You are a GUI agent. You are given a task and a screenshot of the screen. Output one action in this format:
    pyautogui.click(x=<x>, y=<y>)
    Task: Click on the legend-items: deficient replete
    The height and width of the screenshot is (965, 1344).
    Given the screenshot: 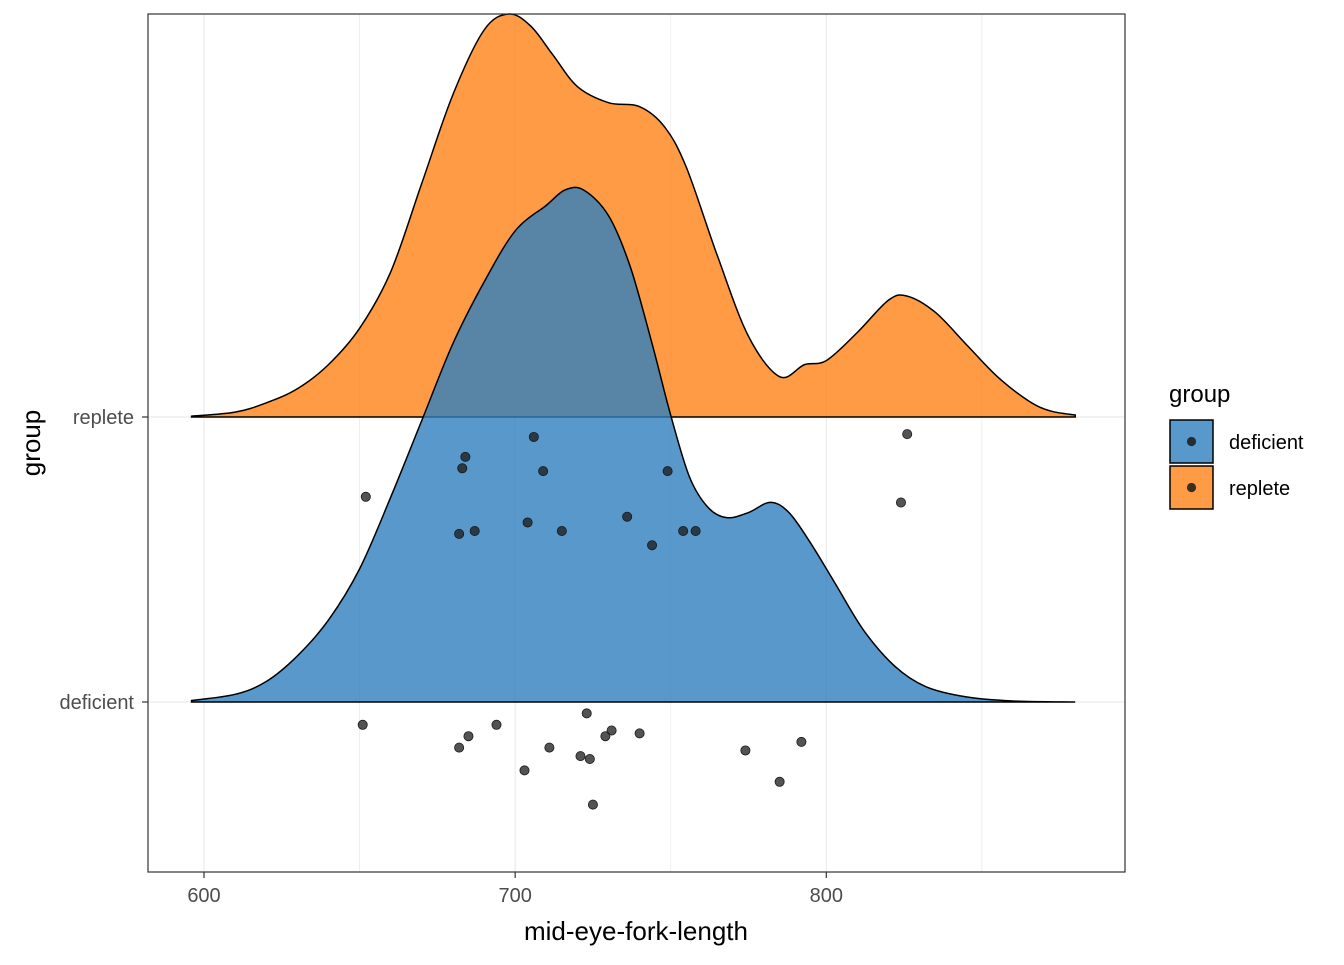 What is the action you would take?
    pyautogui.click(x=1236, y=464)
    